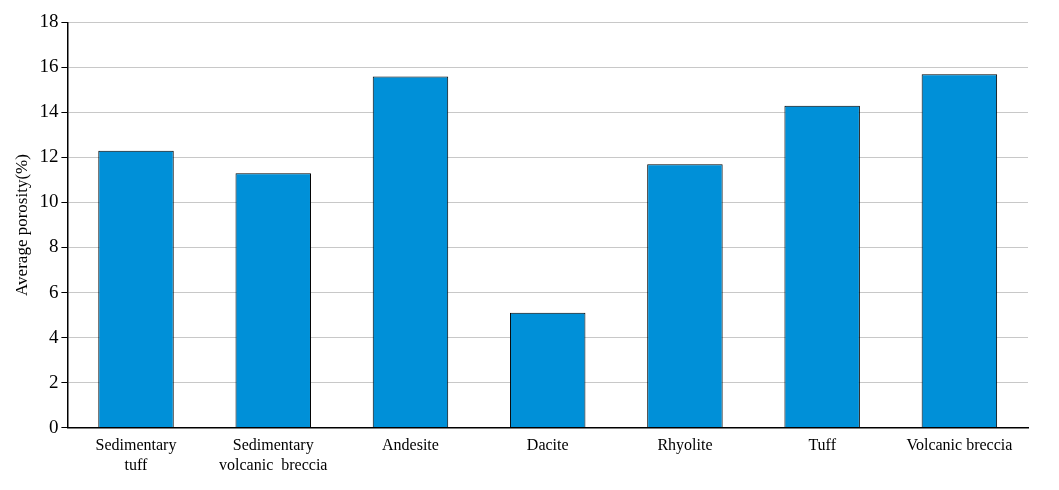 This screenshot has width=1059, height=490. I want to click on y-tick-label: 0, so click(53, 426).